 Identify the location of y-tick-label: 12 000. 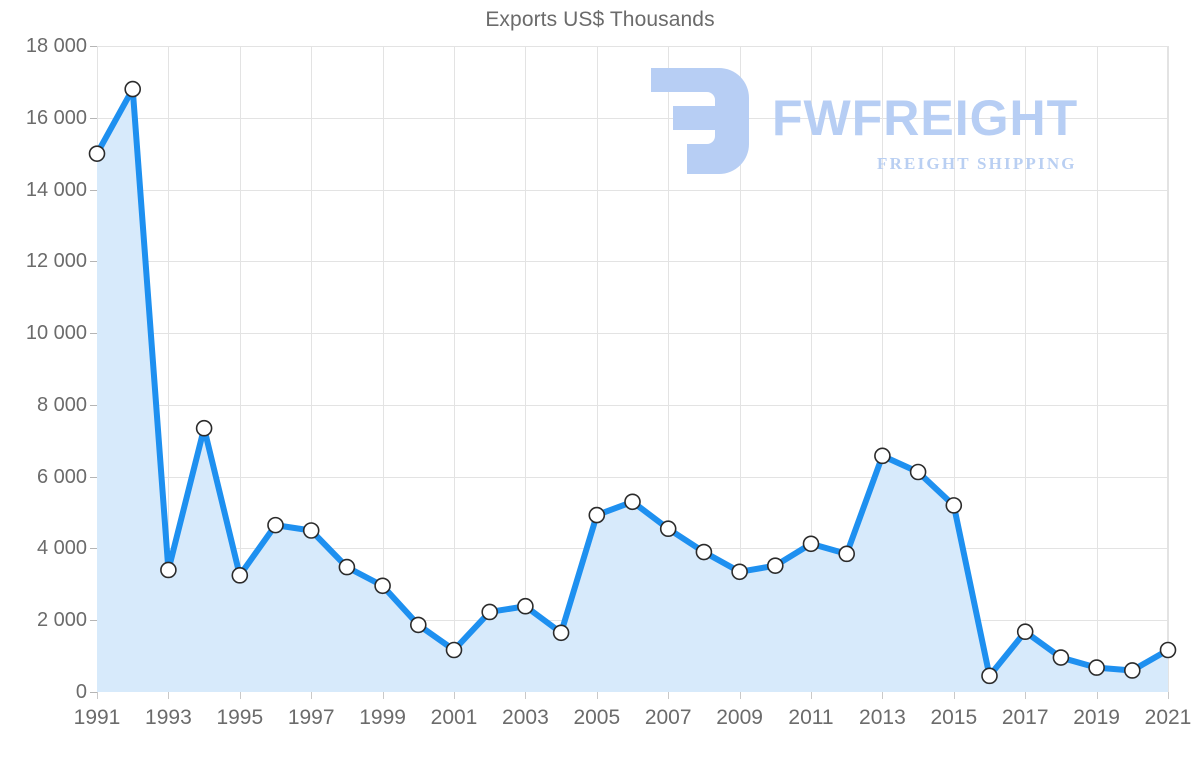
(56, 261).